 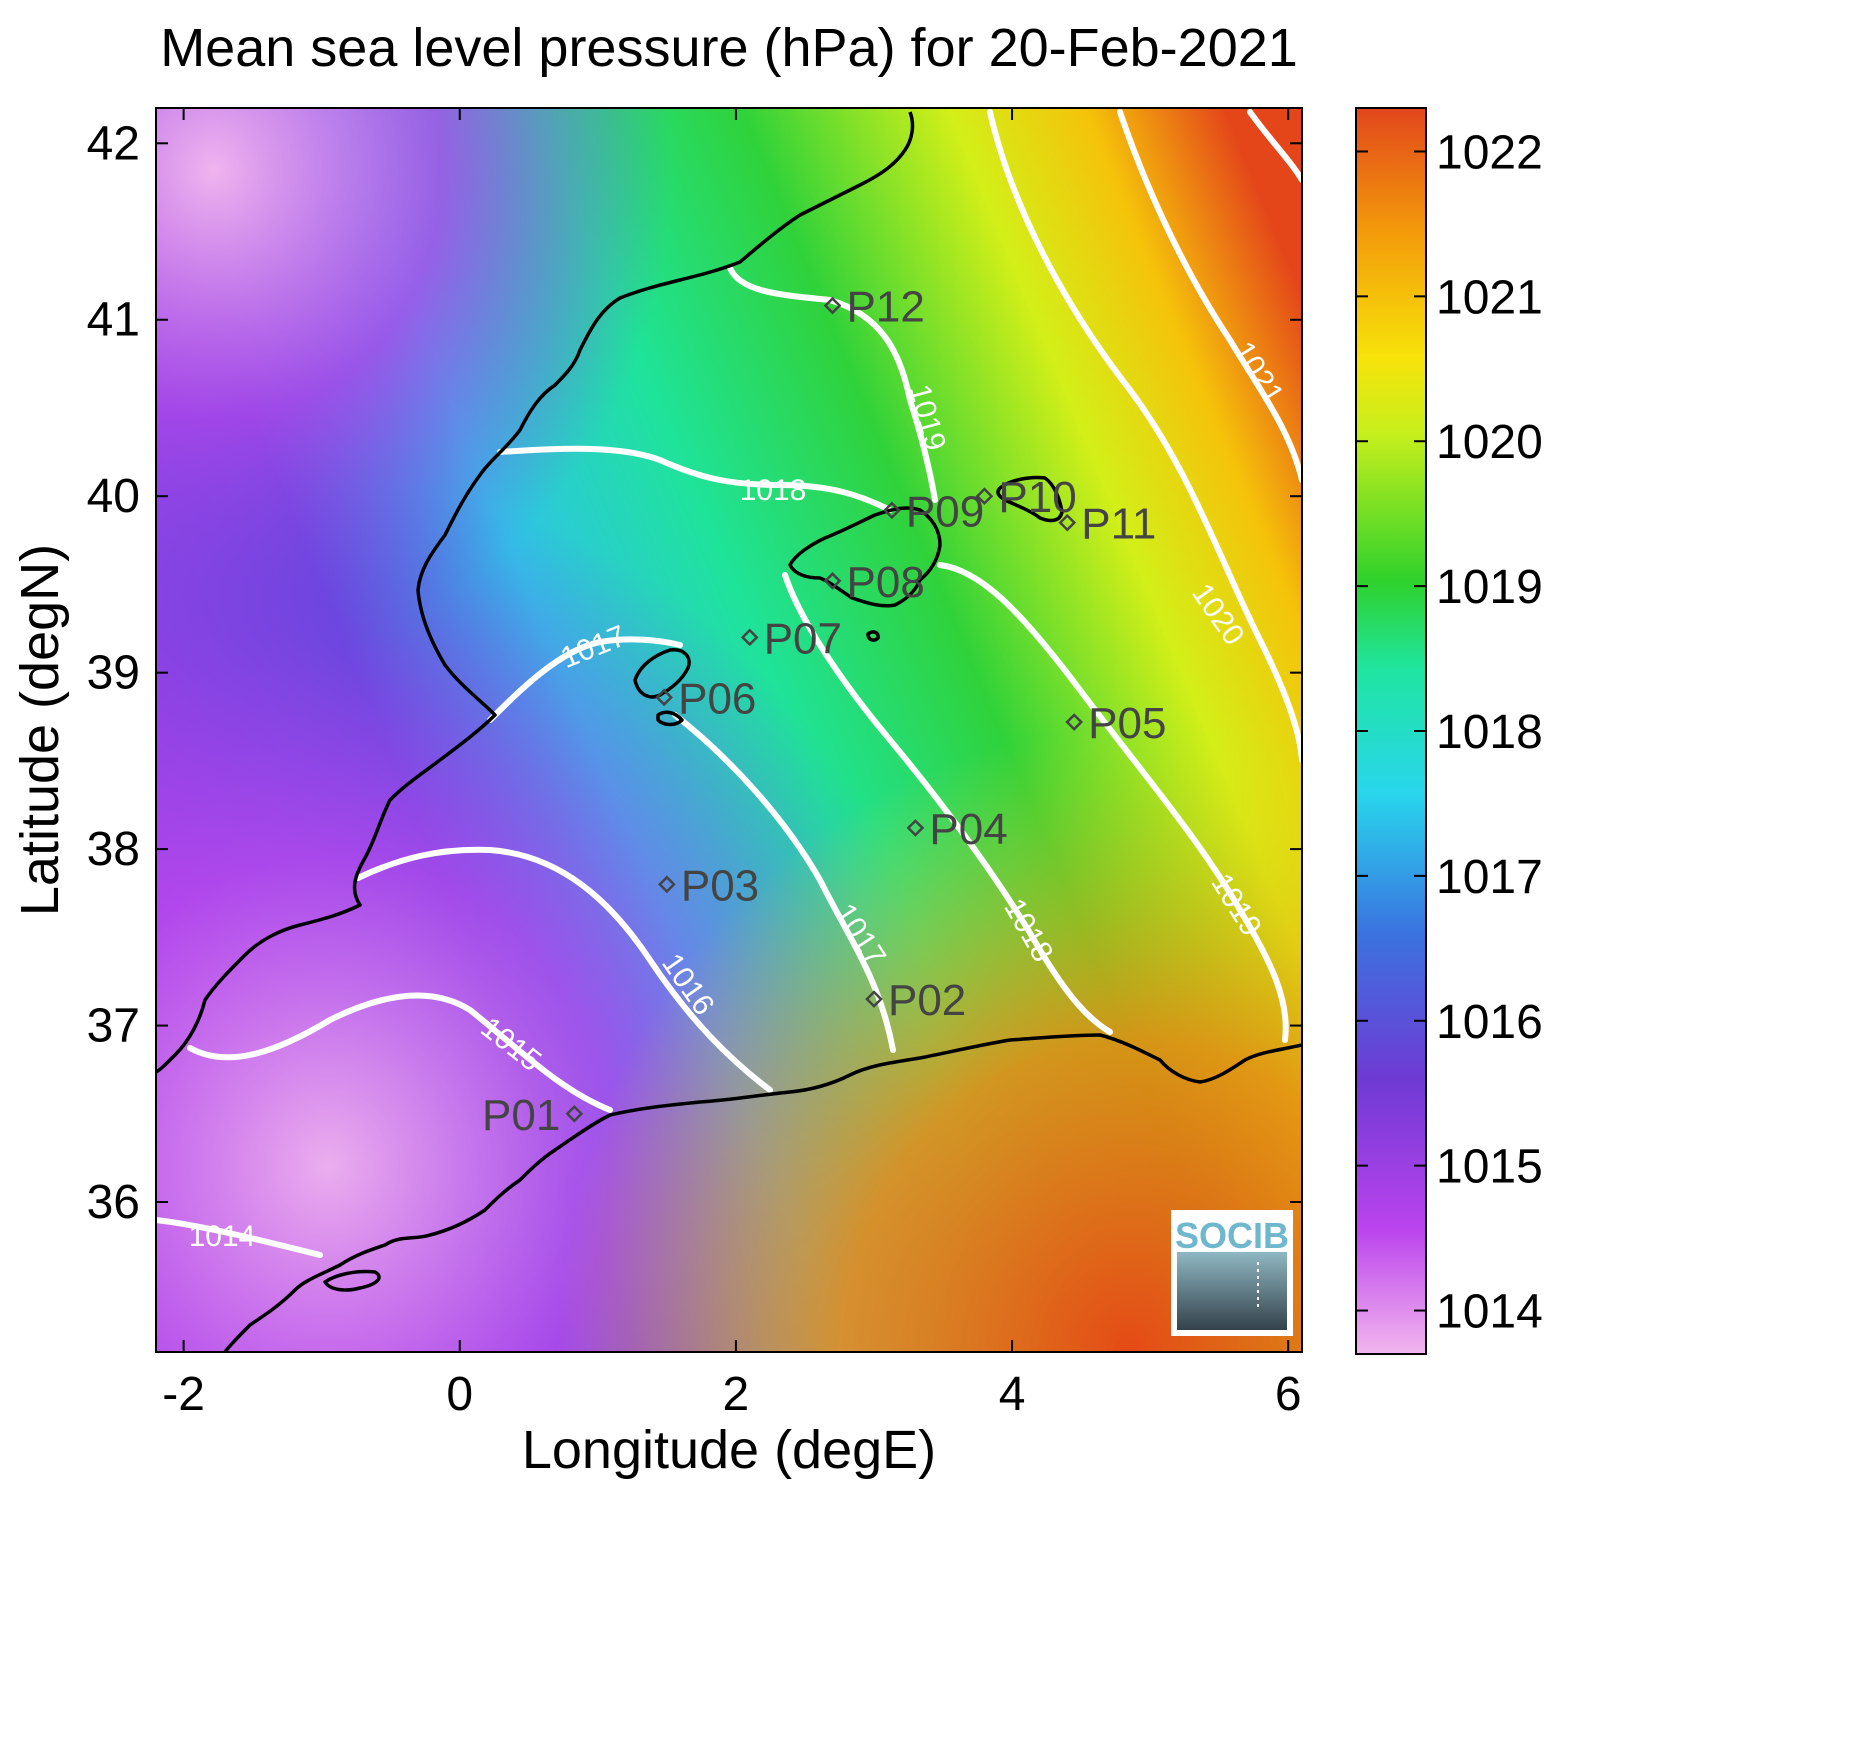 I want to click on x-tick-label: -2, so click(x=183, y=1394).